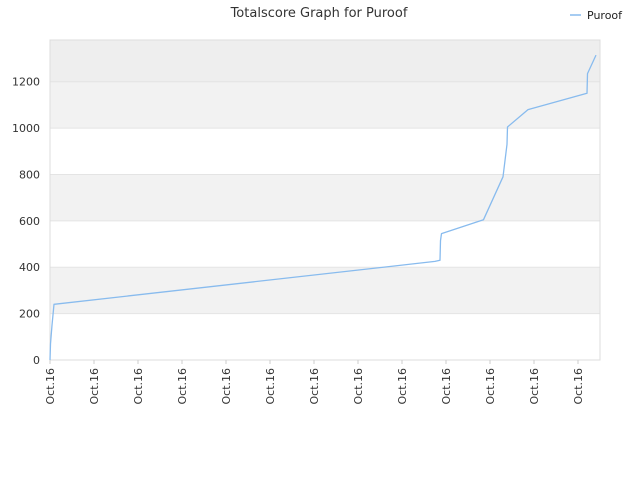 This screenshot has width=640, height=480. I want to click on y-tick-label: 600, so click(29, 221).